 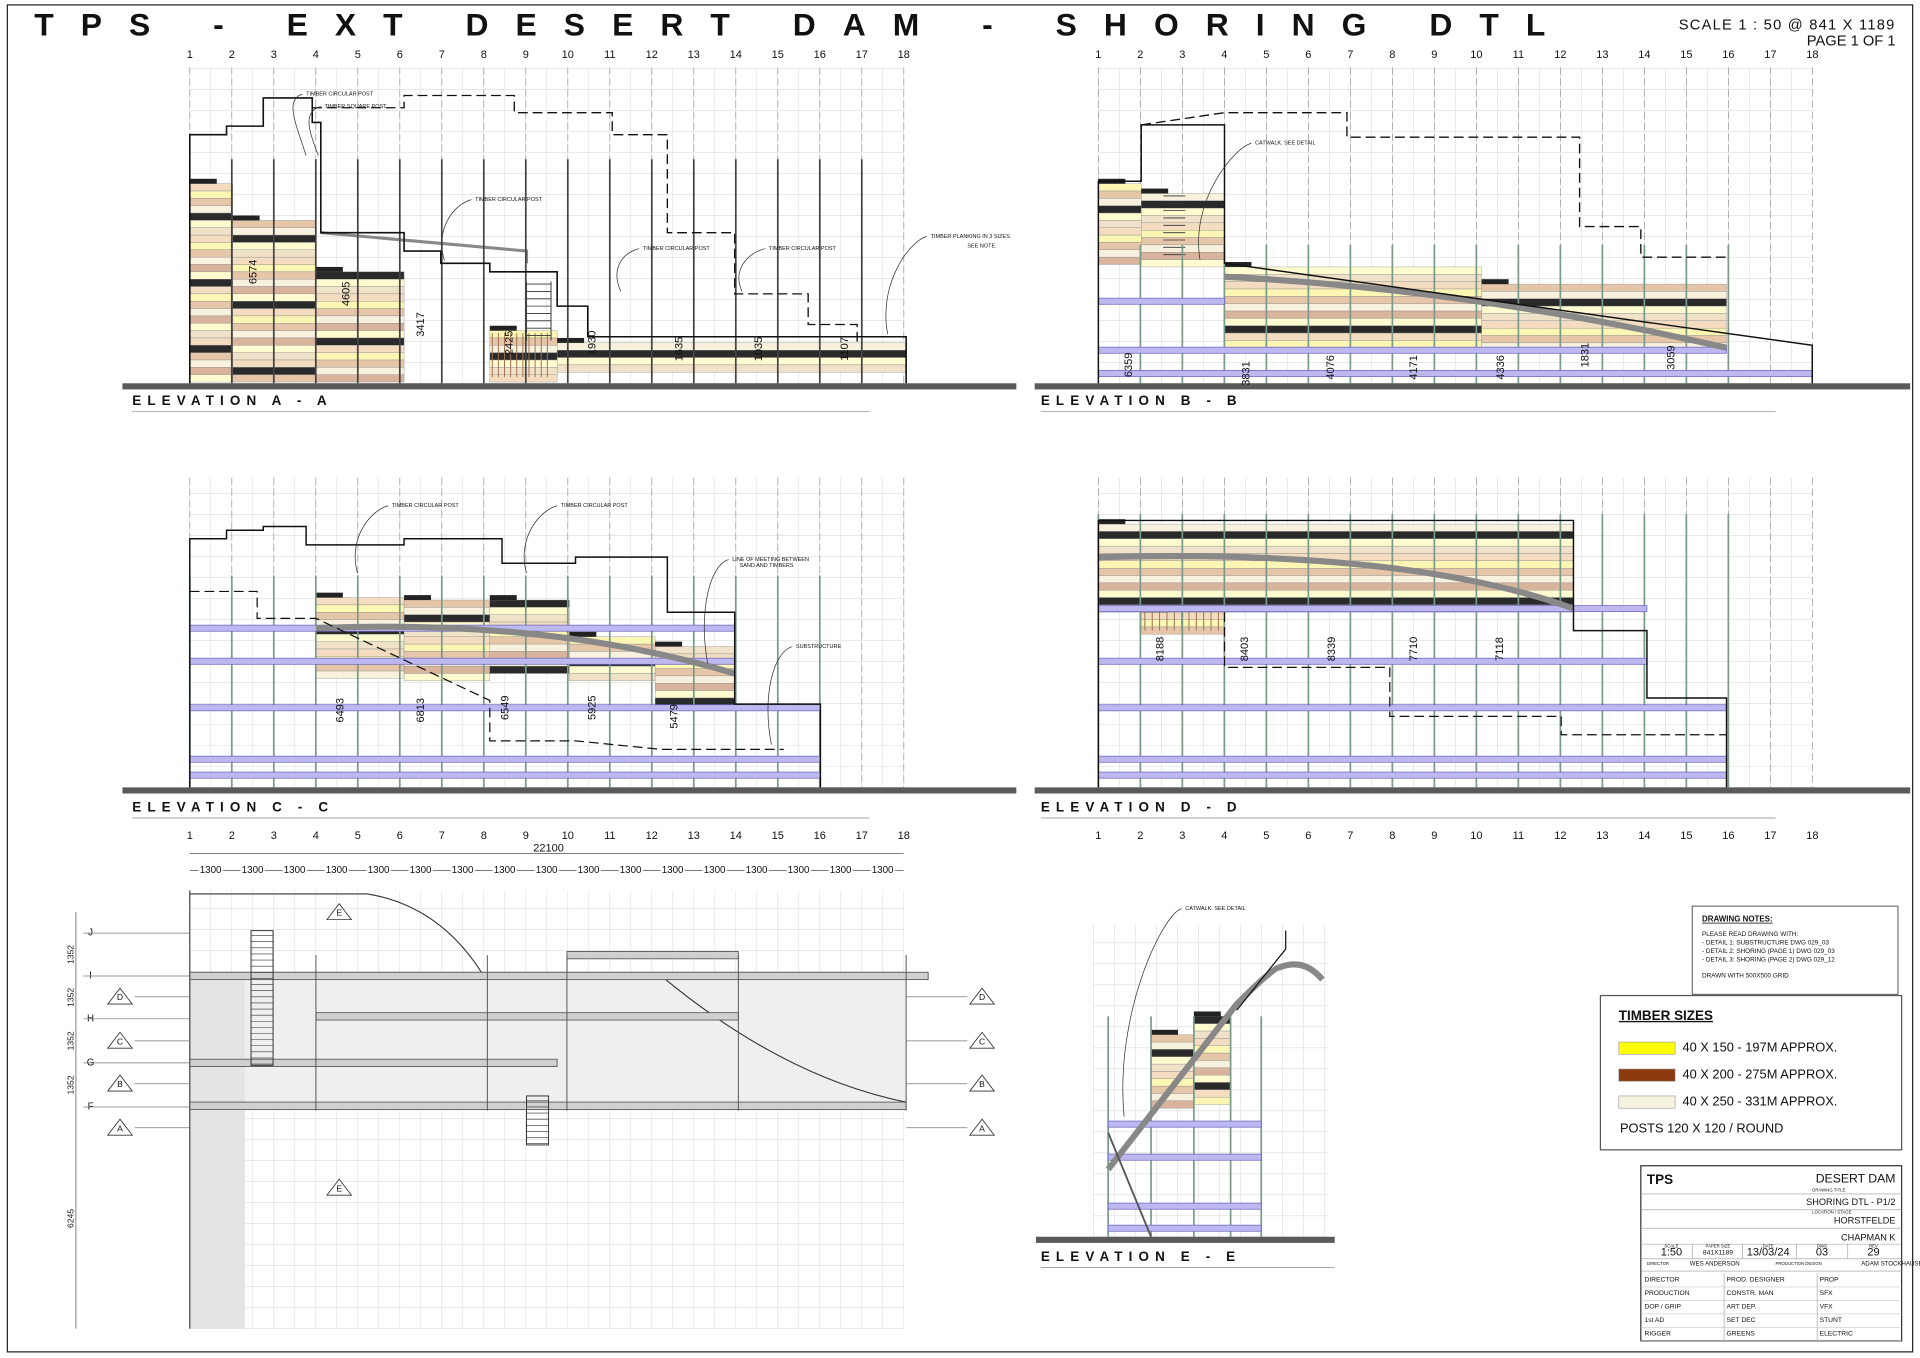 What do you see at coordinates (904, 836) in the screenshot?
I see `grid-number: 18` at bounding box center [904, 836].